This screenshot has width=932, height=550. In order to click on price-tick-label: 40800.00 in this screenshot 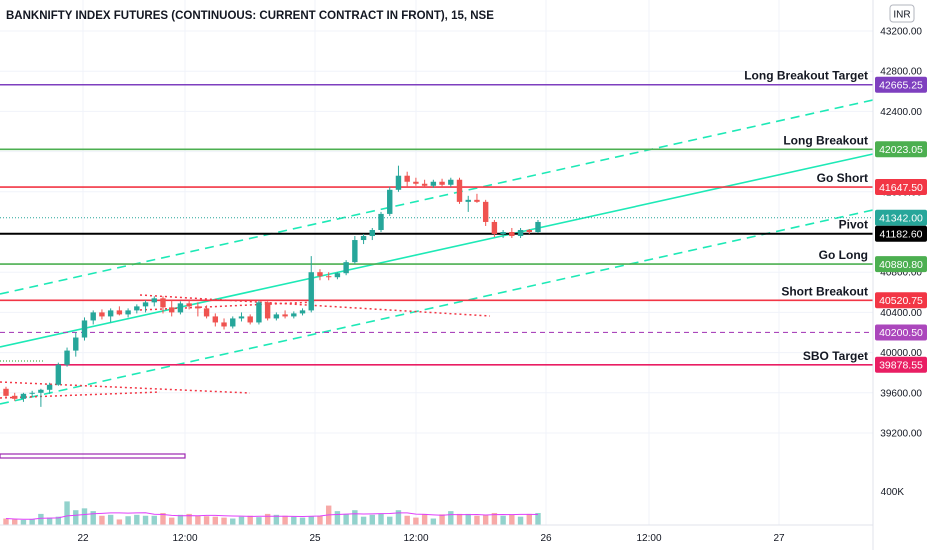, I will do `click(901, 273)`.